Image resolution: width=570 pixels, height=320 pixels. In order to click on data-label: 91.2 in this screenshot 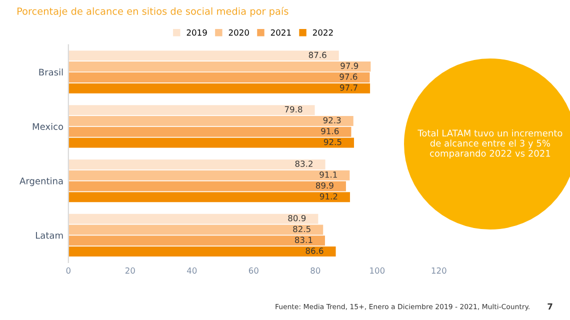, I will do `click(329, 196)`.